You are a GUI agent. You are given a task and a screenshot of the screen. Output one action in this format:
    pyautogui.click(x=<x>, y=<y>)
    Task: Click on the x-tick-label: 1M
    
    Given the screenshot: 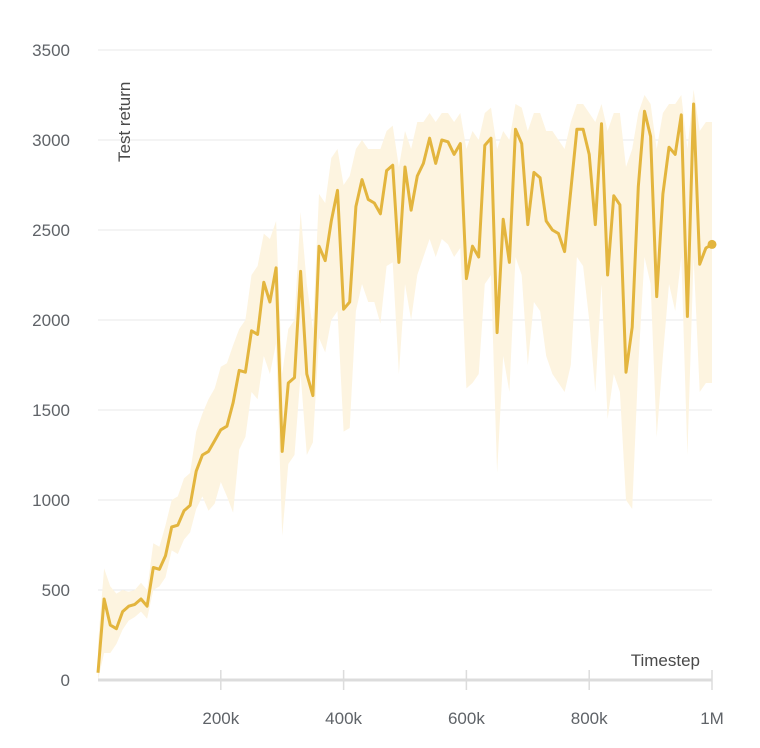 What is the action you would take?
    pyautogui.click(x=712, y=718)
    